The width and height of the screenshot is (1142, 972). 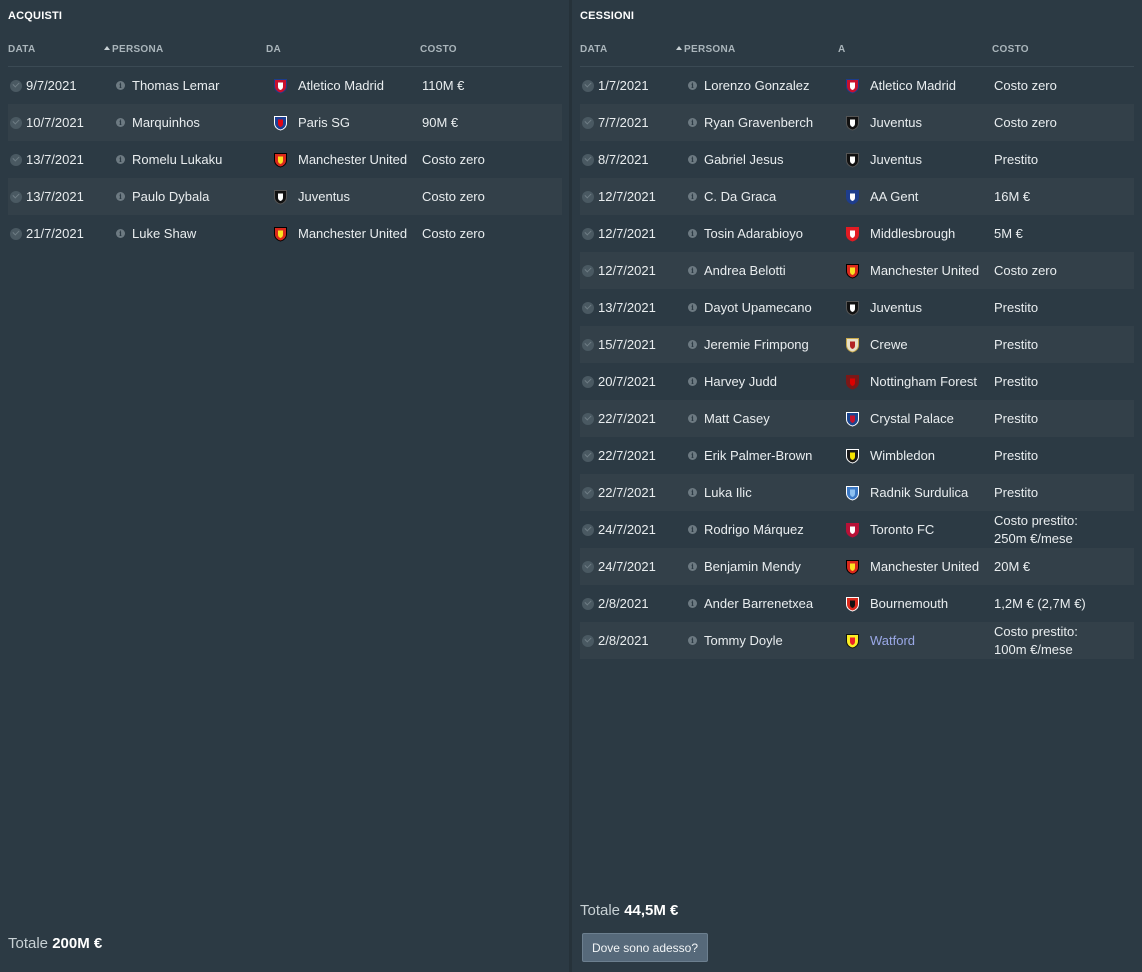 I want to click on table-row: 13/7/2021 i Paulo Dybala Juventus Costo zero, so click(x=285, y=196).